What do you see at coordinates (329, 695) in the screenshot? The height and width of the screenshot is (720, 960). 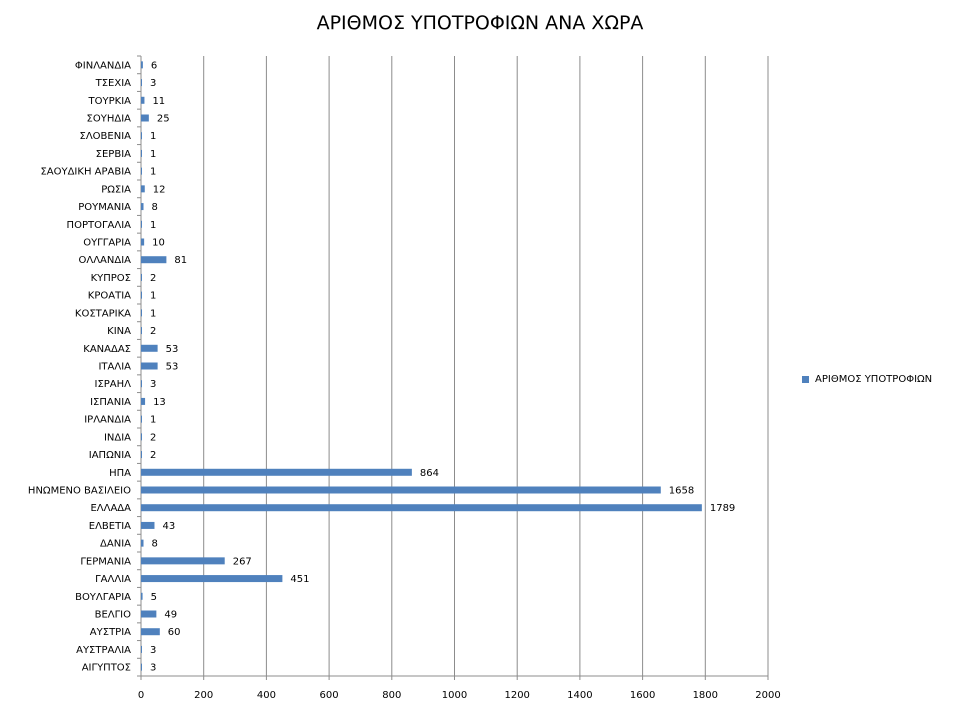 I see `x-tick-label: 600` at bounding box center [329, 695].